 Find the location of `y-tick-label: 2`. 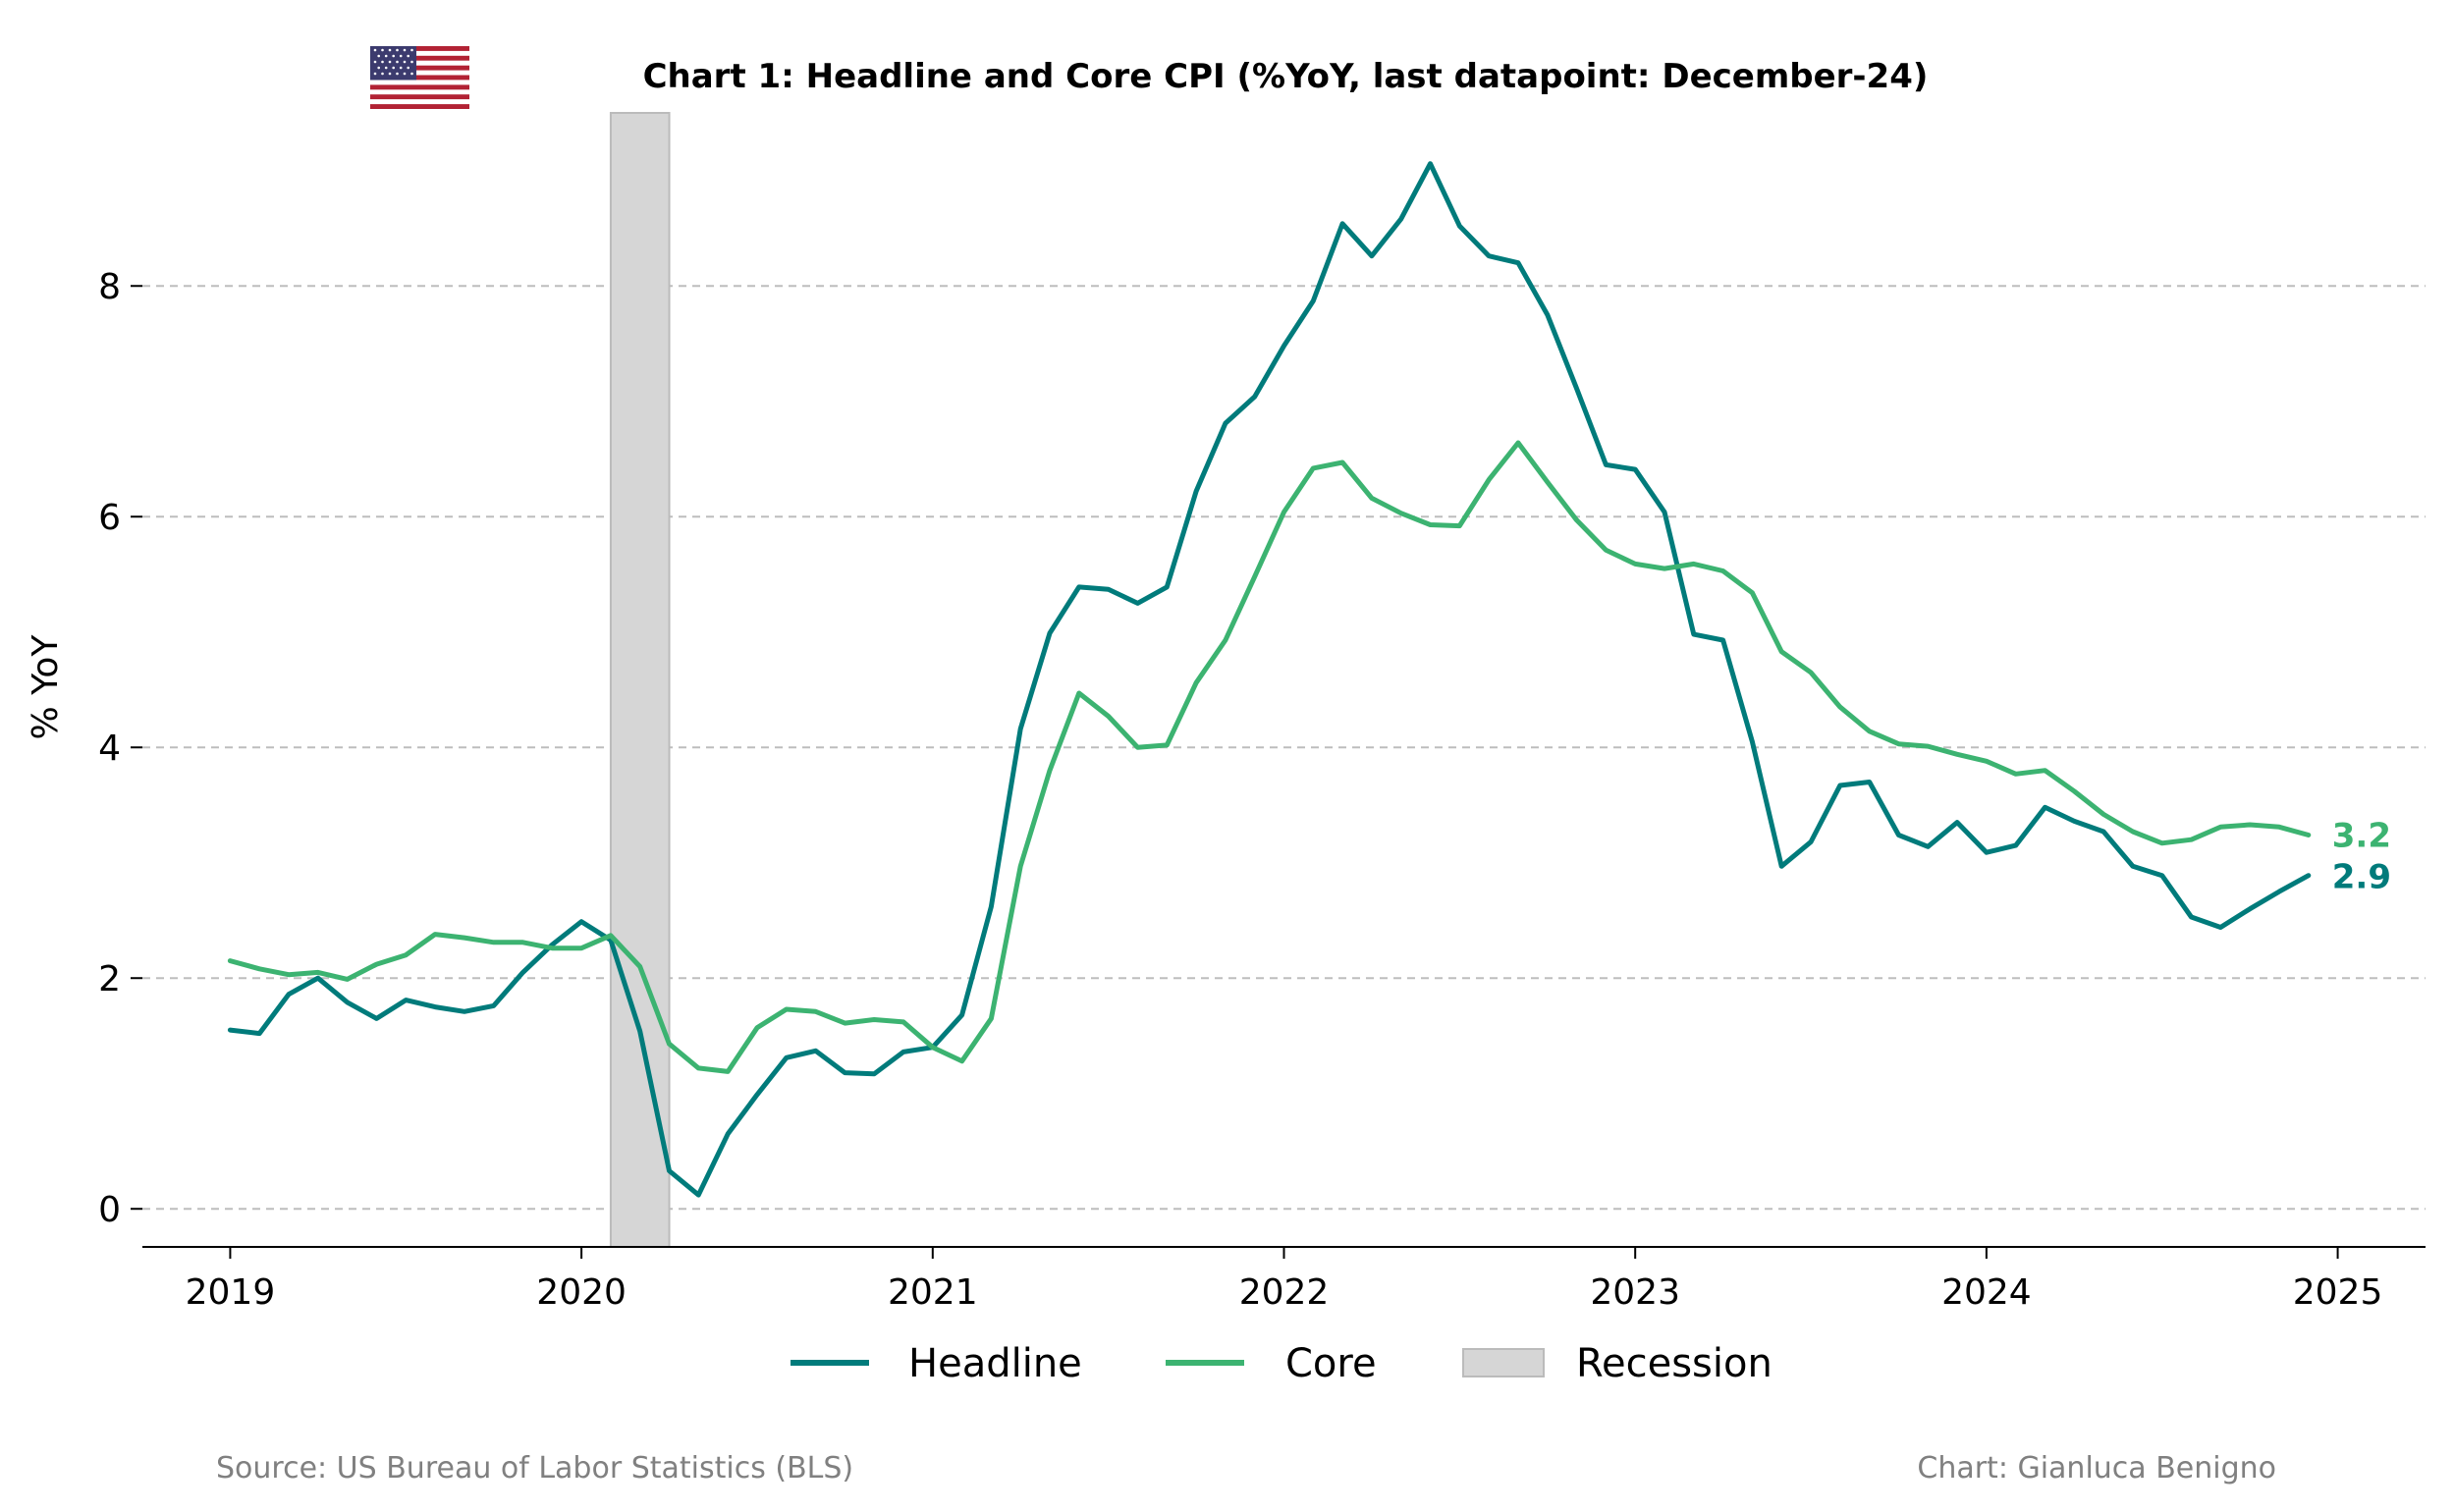

y-tick-label: 2 is located at coordinates (109, 979).